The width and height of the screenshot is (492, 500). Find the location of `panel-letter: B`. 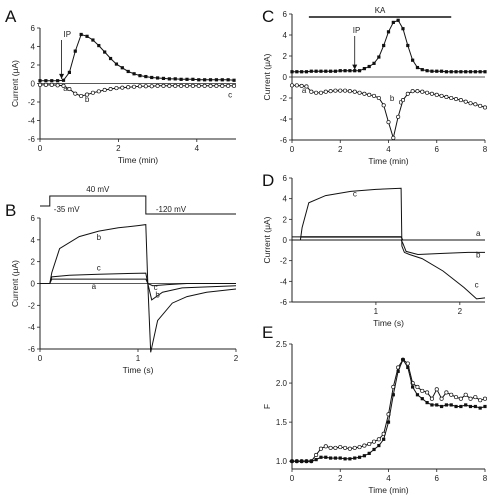

panel-letter: B is located at coordinates (10, 210).